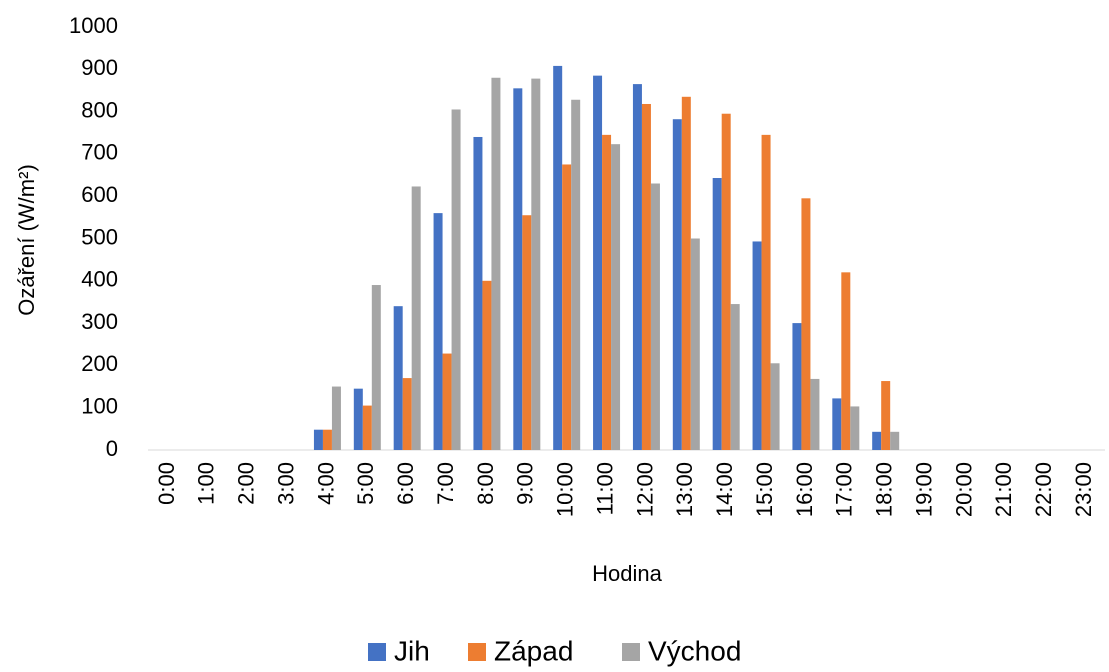  I want to click on x-tick-label: 0:00, so click(166, 483).